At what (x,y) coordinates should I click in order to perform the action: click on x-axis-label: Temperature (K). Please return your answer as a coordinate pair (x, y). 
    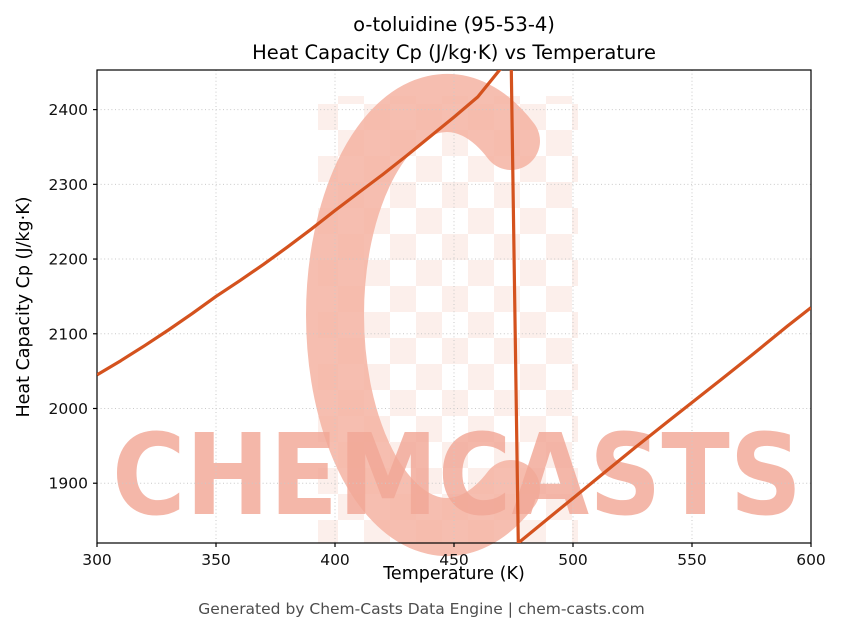
    Looking at the image, I should click on (454, 574).